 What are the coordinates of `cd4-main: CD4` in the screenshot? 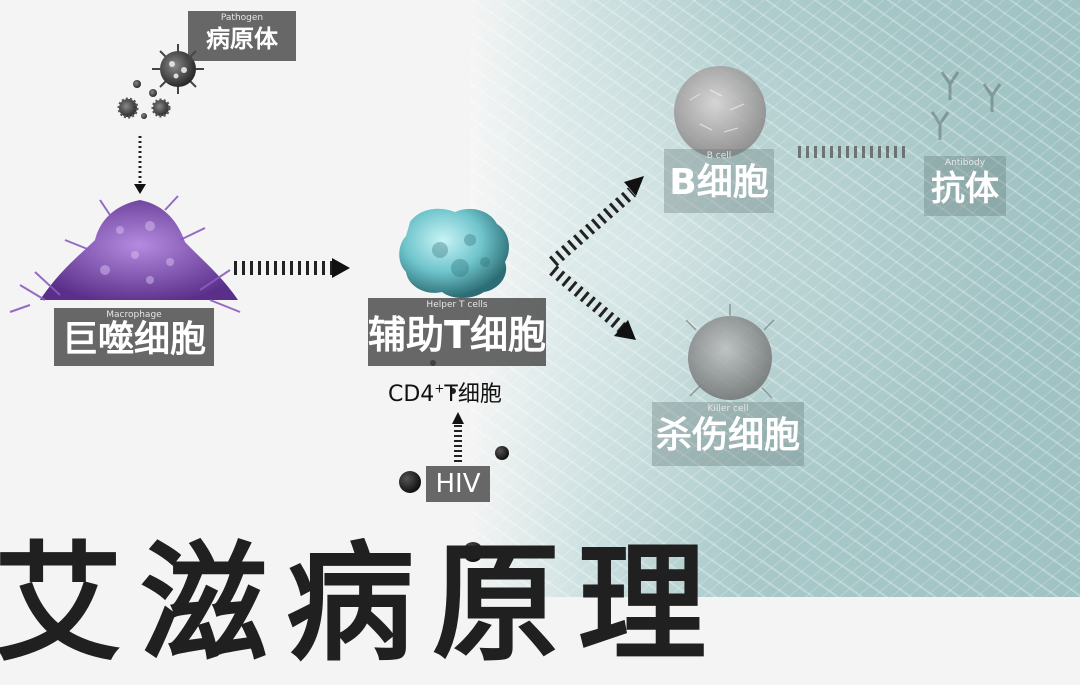 It's located at (411, 394).